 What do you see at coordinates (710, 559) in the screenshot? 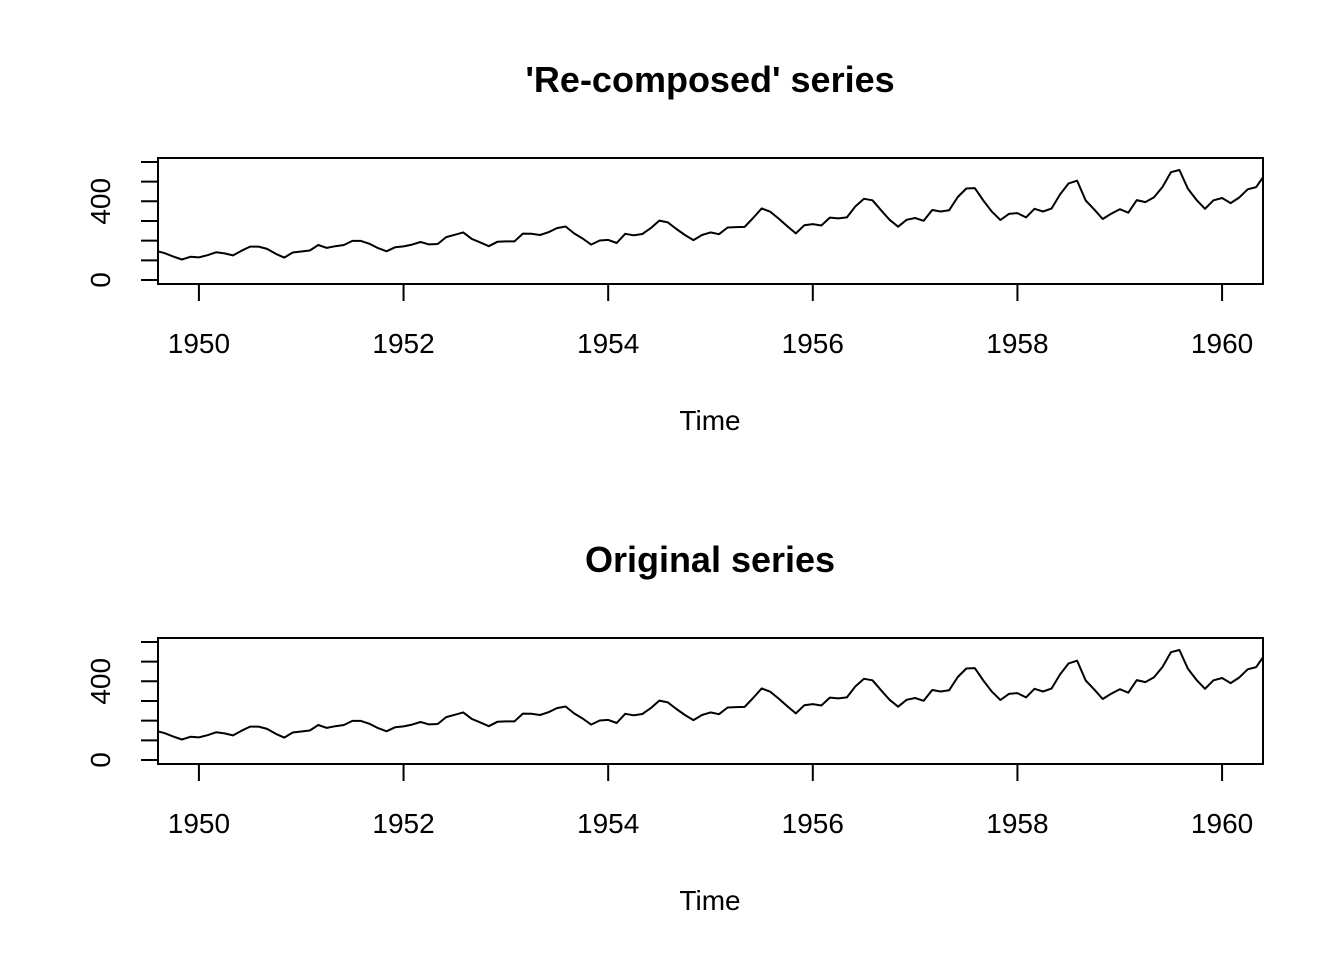
I see `panel-title: Original series` at bounding box center [710, 559].